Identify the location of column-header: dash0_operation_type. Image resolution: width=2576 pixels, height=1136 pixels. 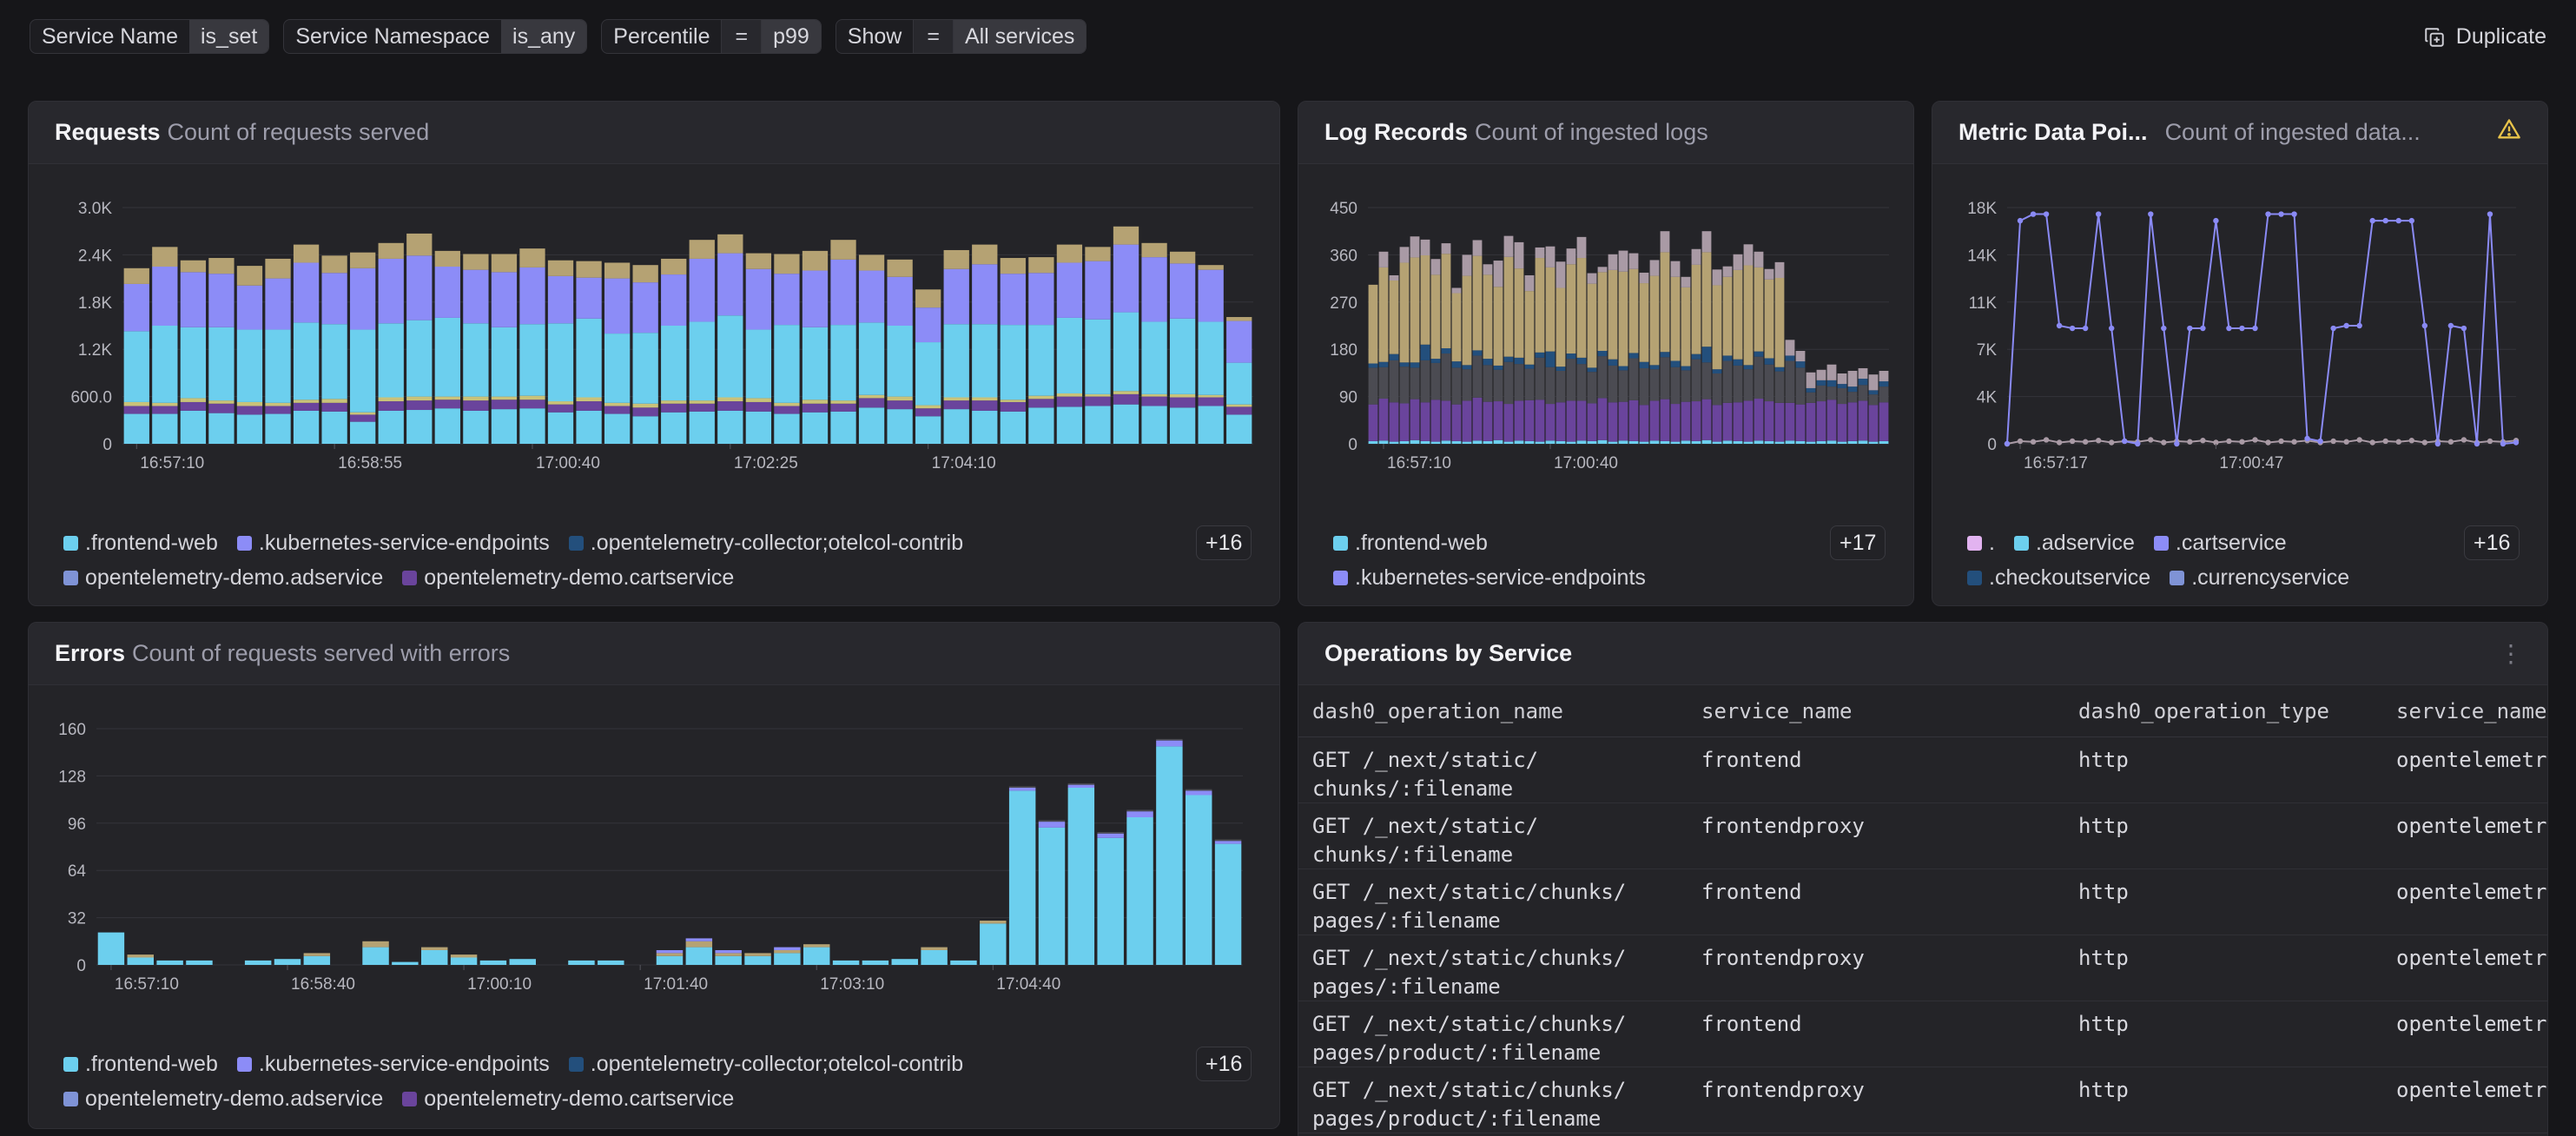
(2203, 710).